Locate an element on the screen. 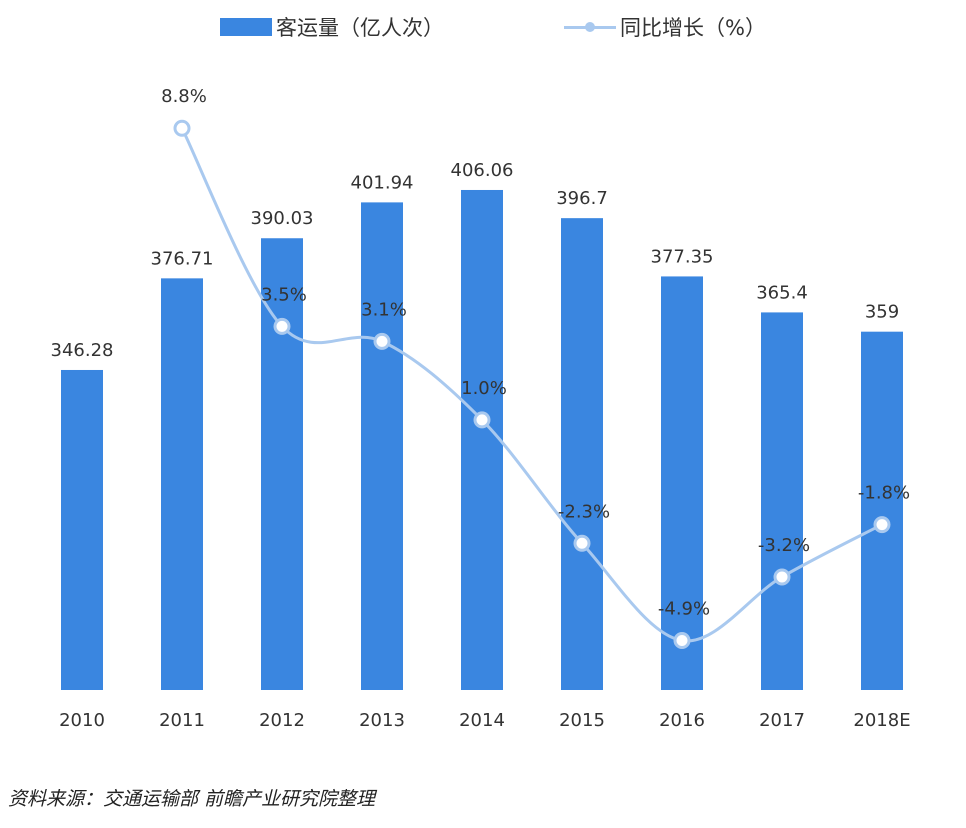 The image size is (966, 828). legend-line-swatch is located at coordinates (590, 27).